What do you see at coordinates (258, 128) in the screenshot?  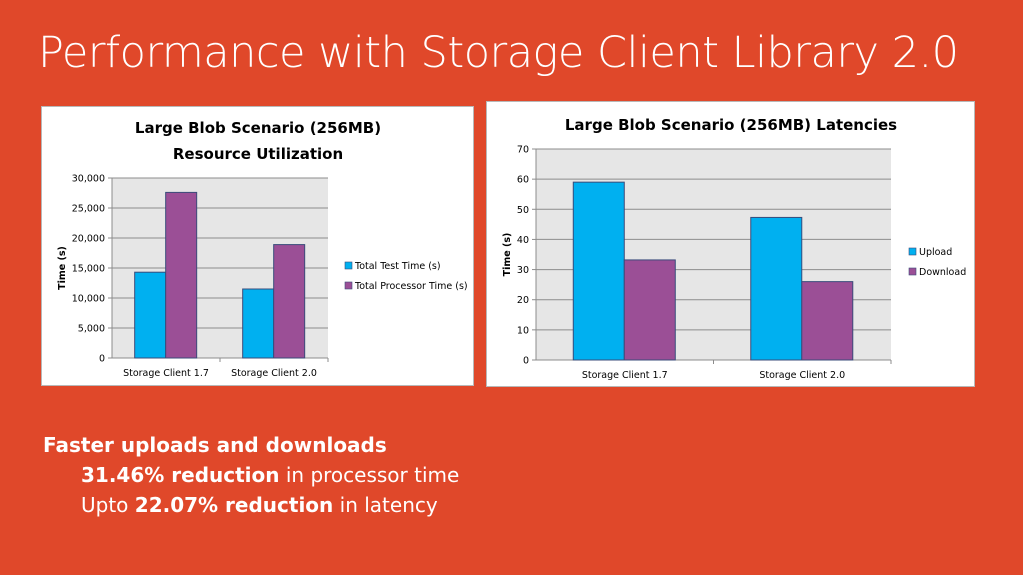 I see `chart-title: Large Blob Scenario (256MB)` at bounding box center [258, 128].